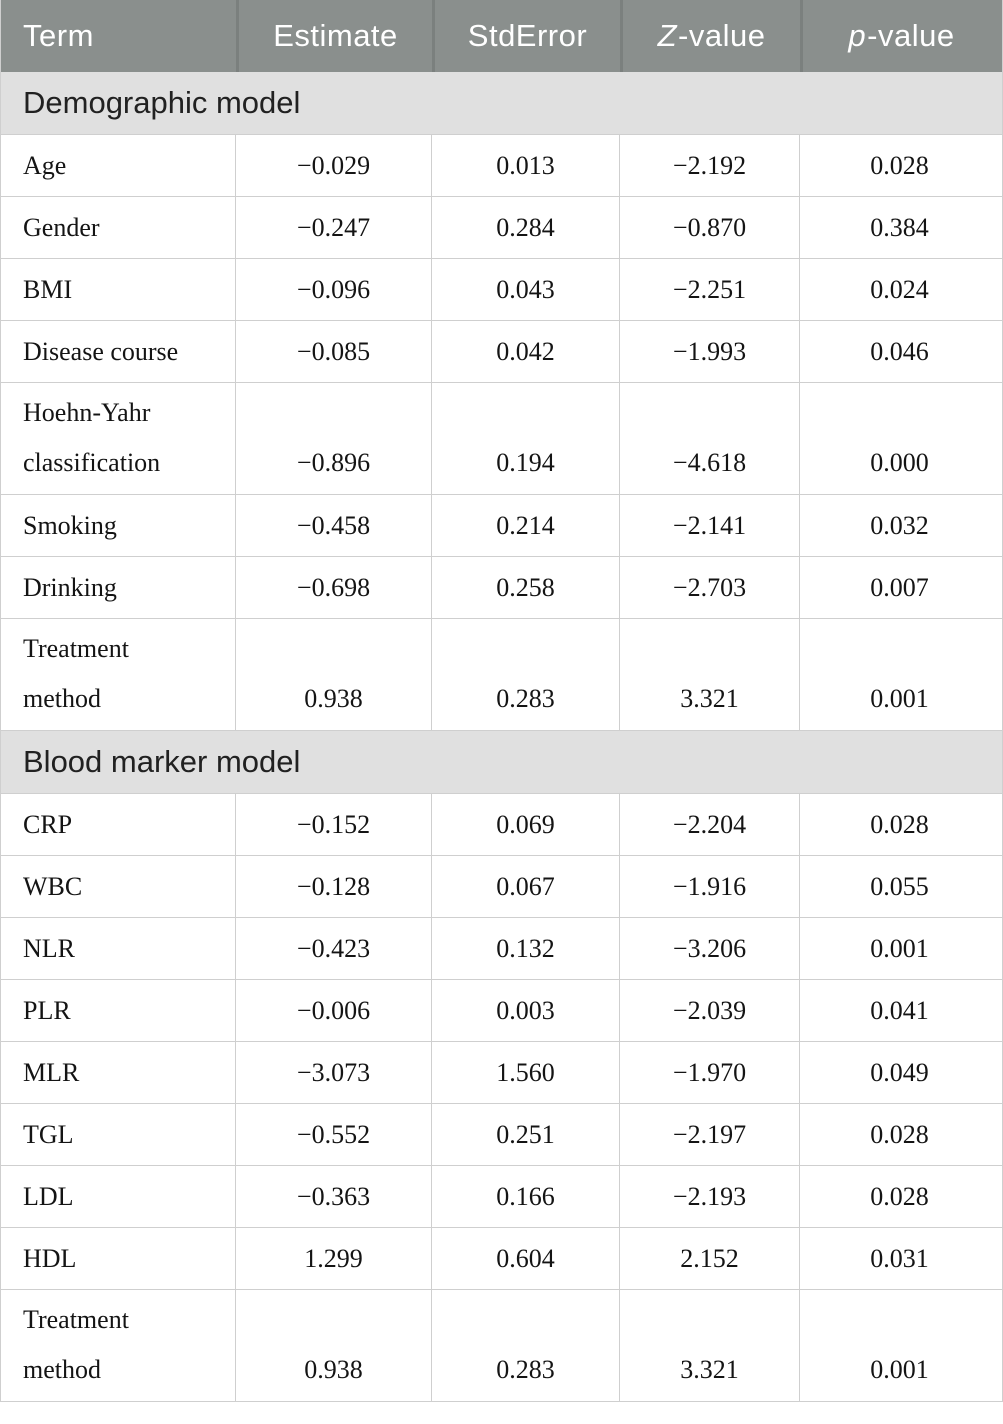  Describe the element at coordinates (118, 438) in the screenshot. I see `term-cell: Hoehn-Yahr classification` at that location.